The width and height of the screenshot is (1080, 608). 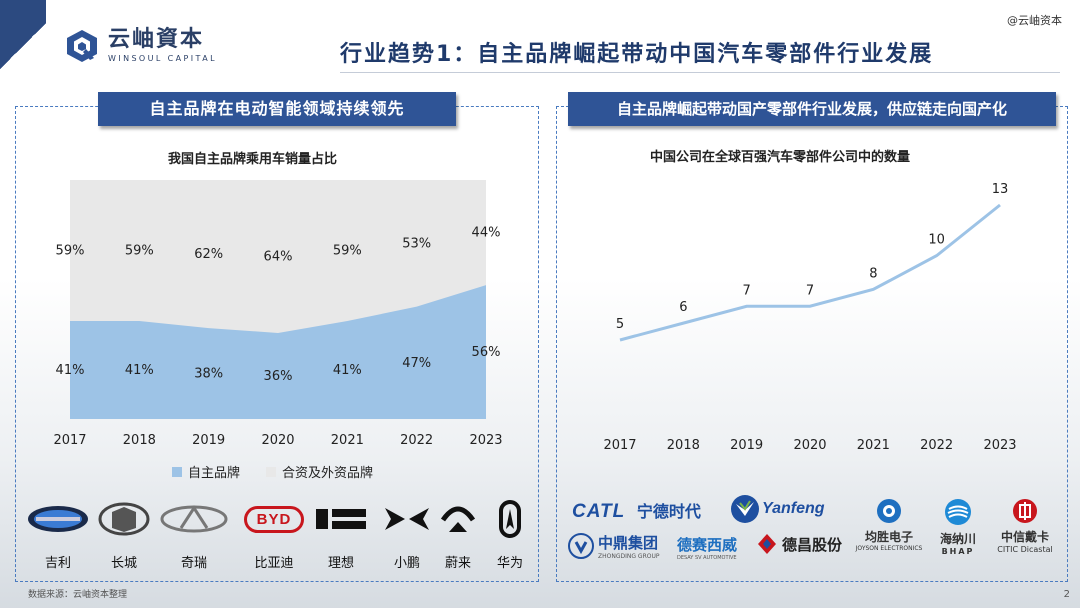 I want to click on data-label-foreign: 64%, so click(x=278, y=256).